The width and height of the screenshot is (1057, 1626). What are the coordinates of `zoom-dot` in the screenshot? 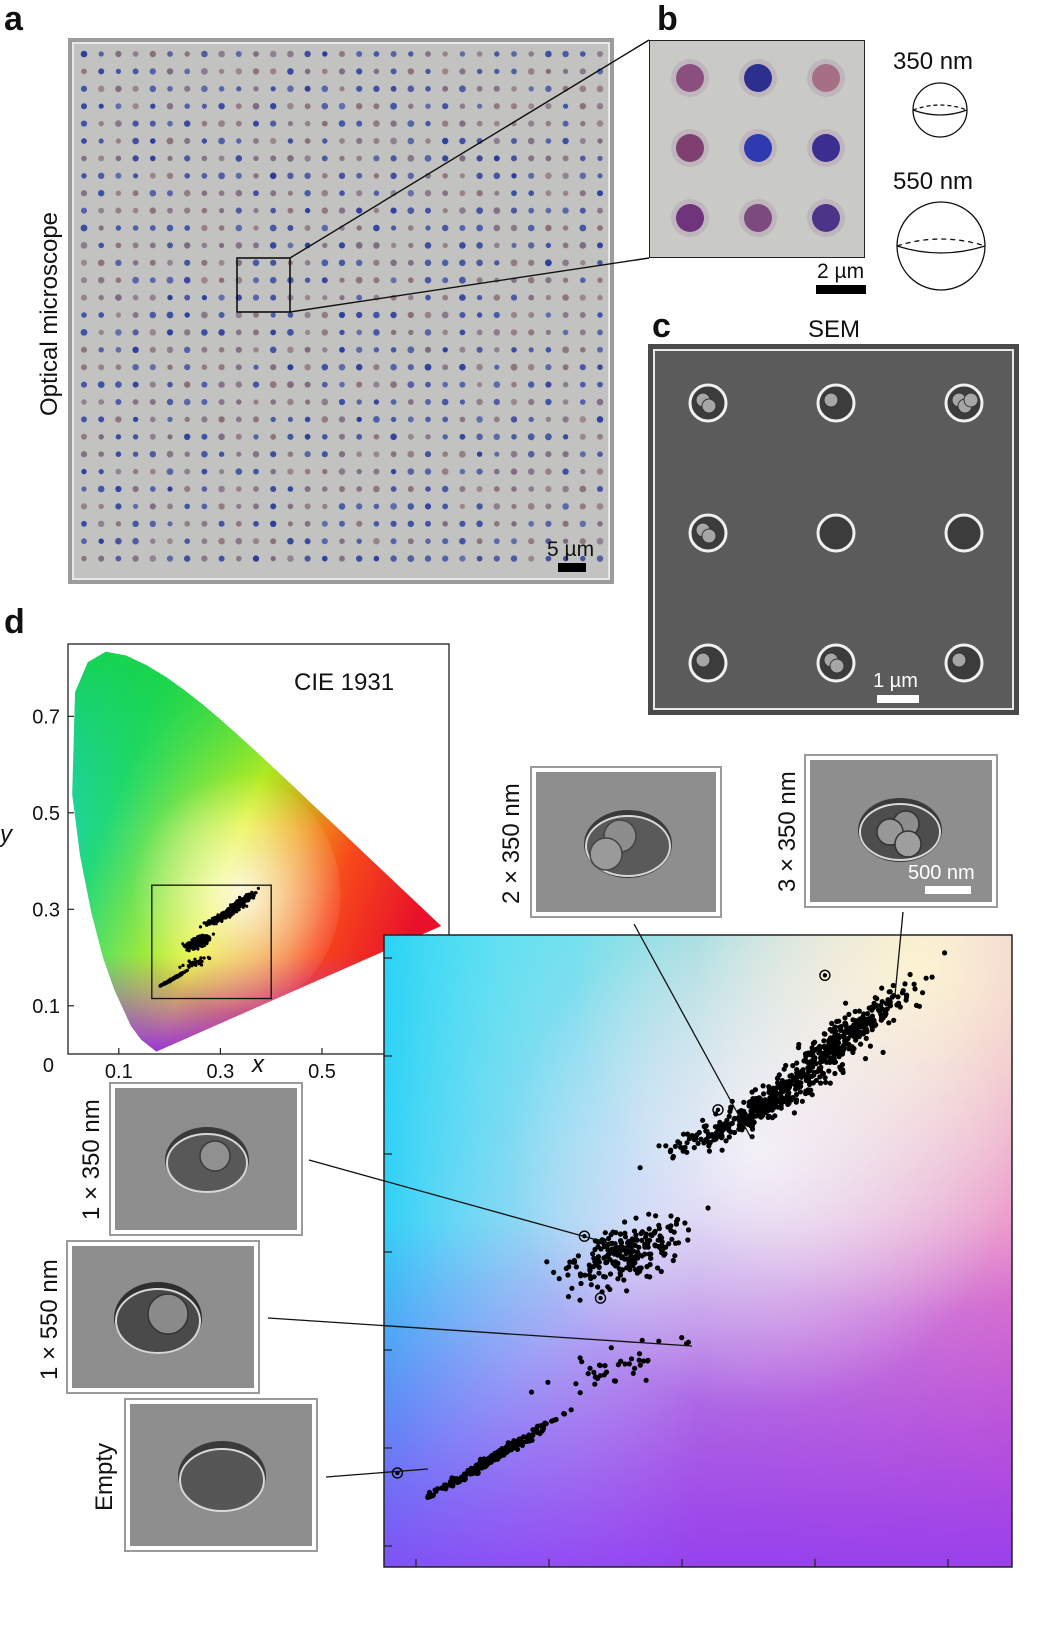 It's located at (826, 148).